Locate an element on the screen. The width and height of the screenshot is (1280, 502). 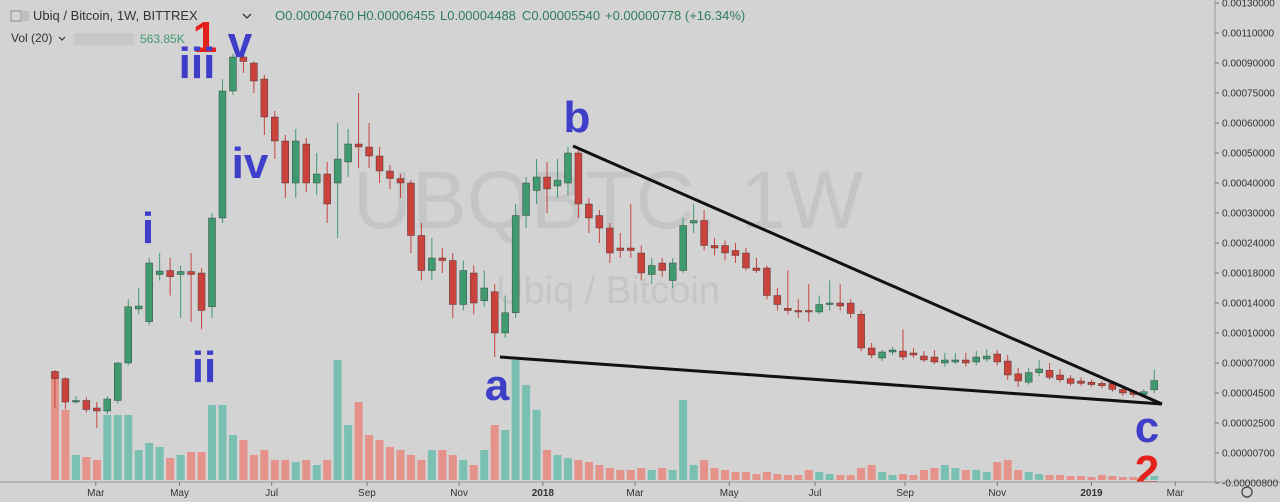
ohlc-value: +0.00000778 (+16.34%) is located at coordinates (675, 15).